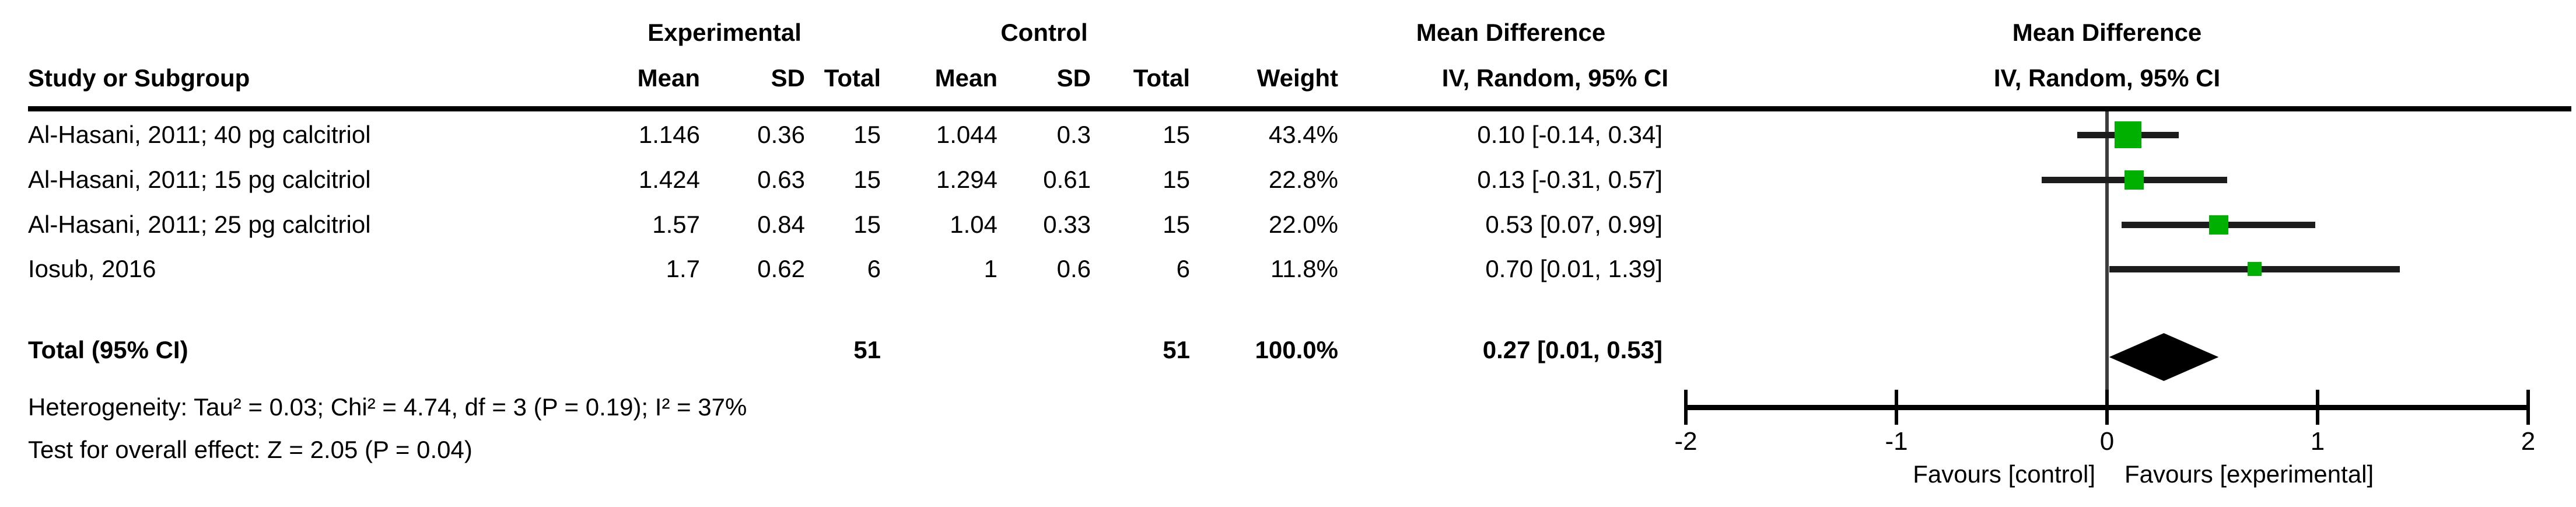 Image resolution: width=2576 pixels, height=507 pixels. What do you see at coordinates (1067, 180) in the screenshot?
I see `ctl-sd: 0.61` at bounding box center [1067, 180].